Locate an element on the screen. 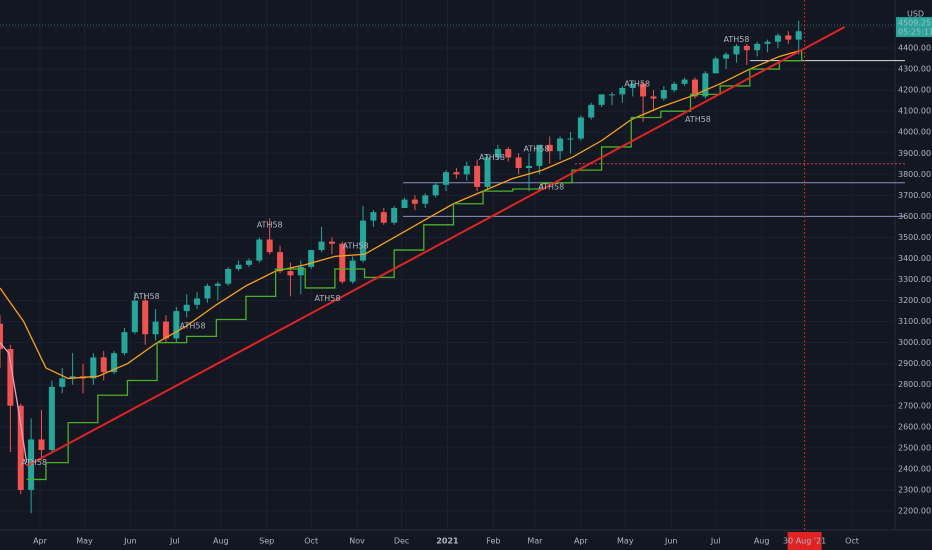 Image resolution: width=932 pixels, height=550 pixels. indicator-line is located at coordinates (14, 402).